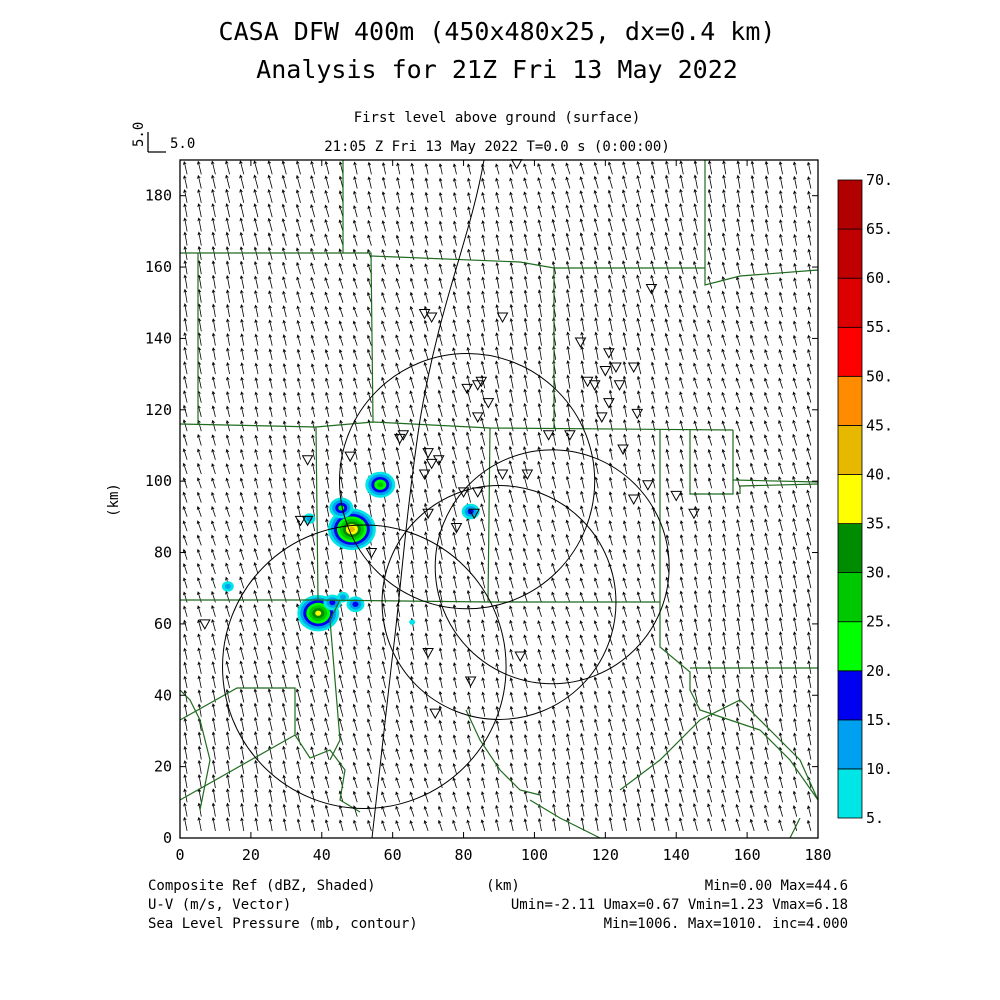 The width and height of the screenshot is (1000, 1000). Describe the element at coordinates (428, 499) in the screenshot. I see `sea-level-pressure-contour` at that location.